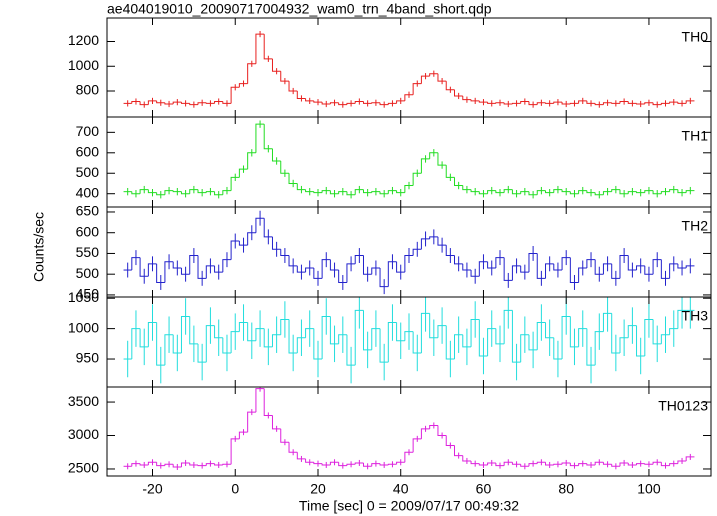  What do you see at coordinates (83, 468) in the screenshot?
I see `y-tick-label: 2500` at bounding box center [83, 468].